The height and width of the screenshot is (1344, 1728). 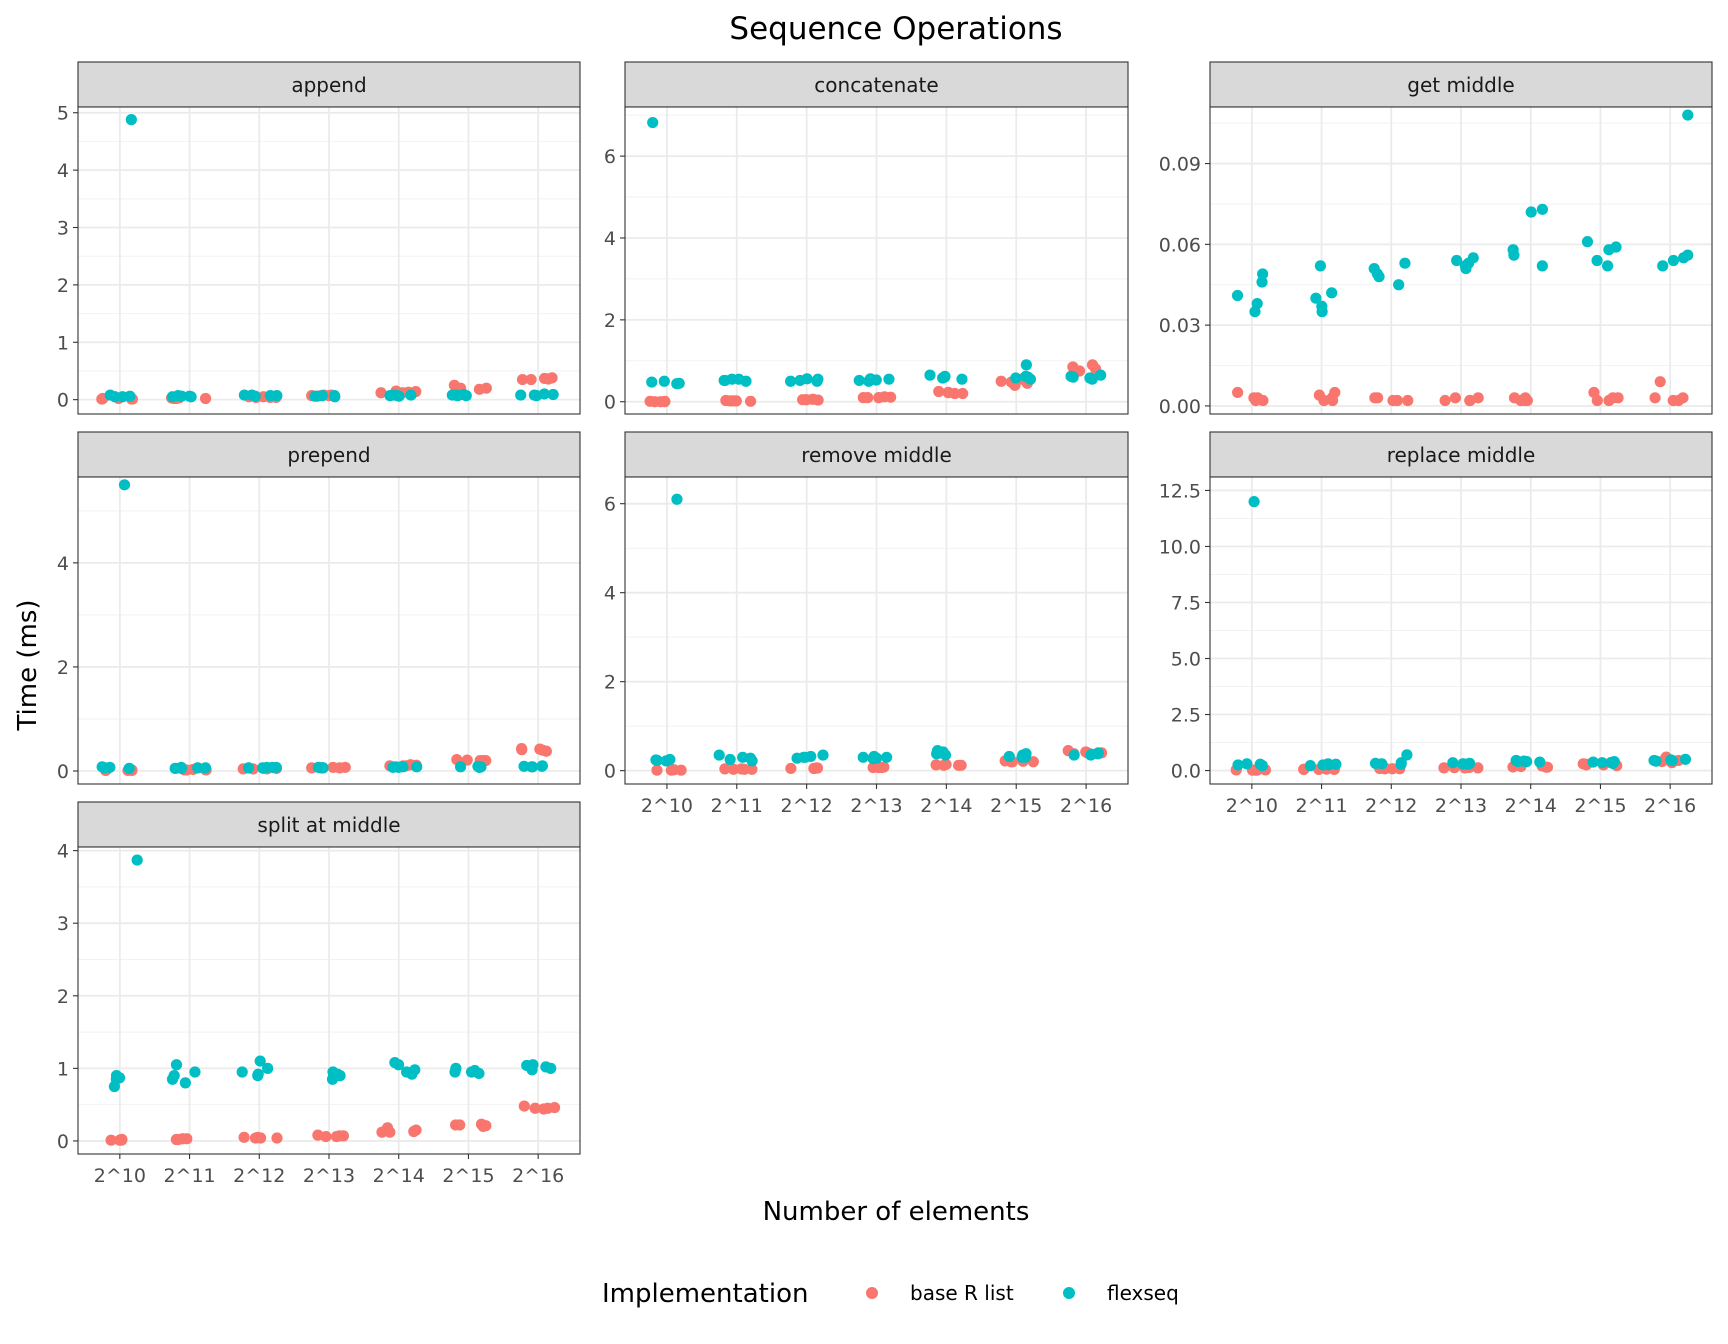 What do you see at coordinates (610, 403) in the screenshot?
I see `y-tick-label: 0` at bounding box center [610, 403].